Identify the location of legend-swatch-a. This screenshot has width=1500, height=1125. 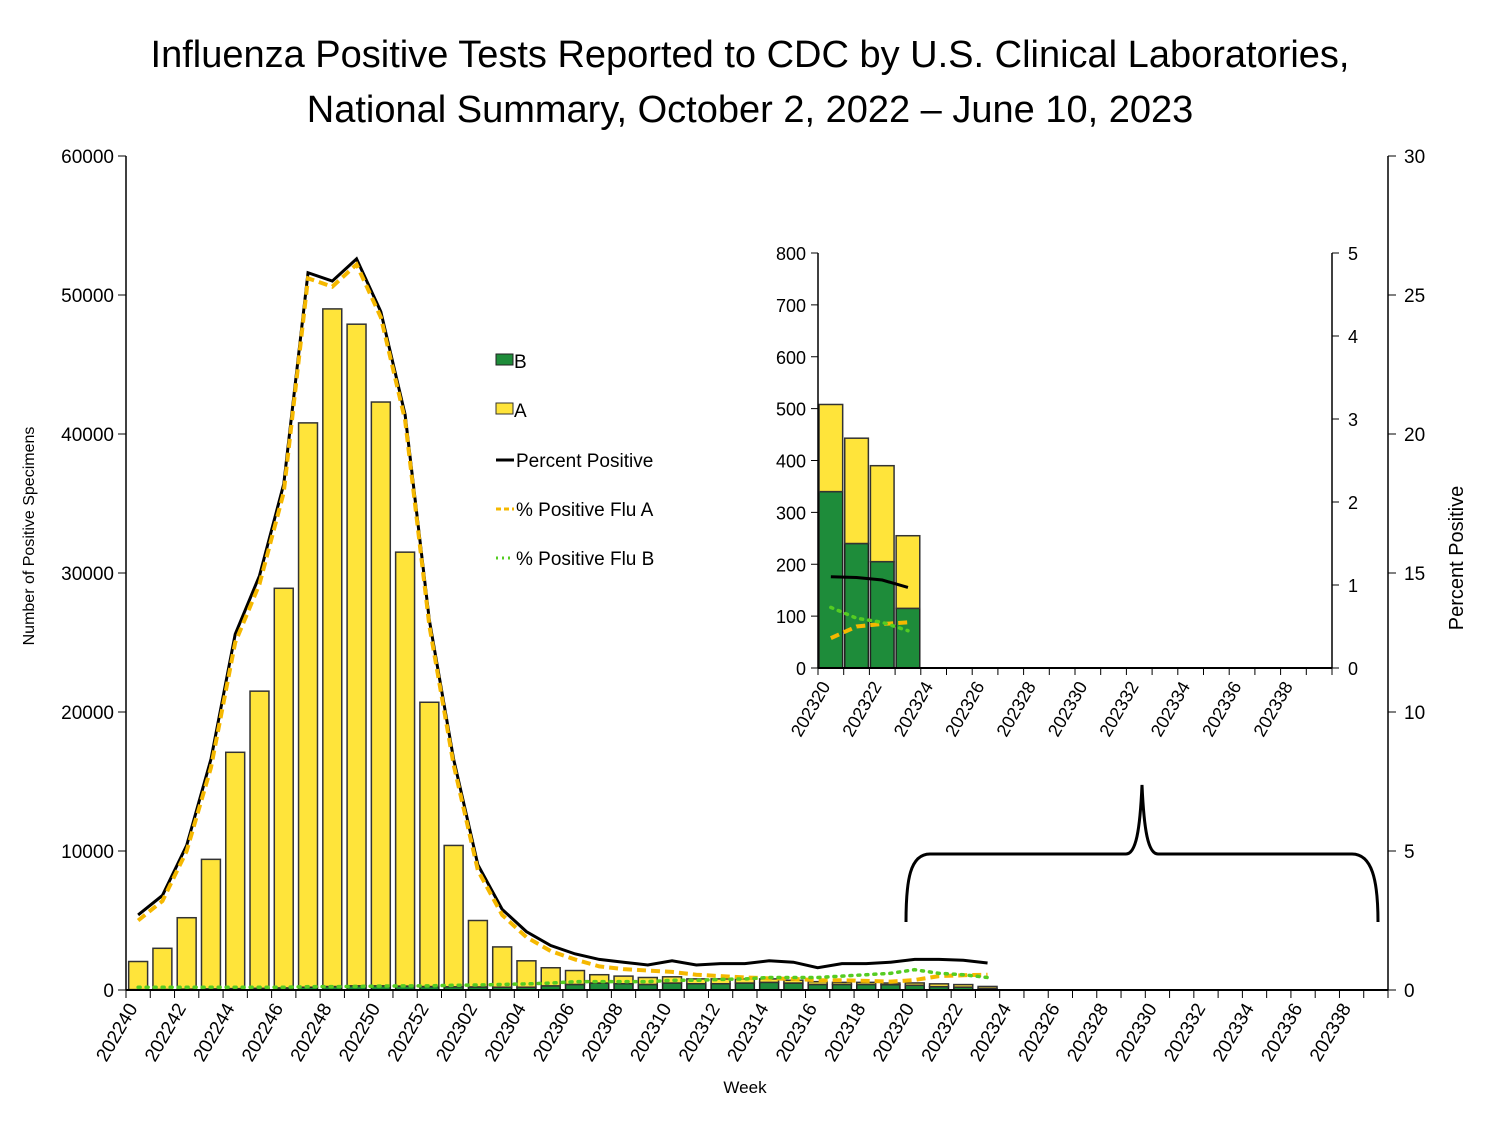
(504, 408).